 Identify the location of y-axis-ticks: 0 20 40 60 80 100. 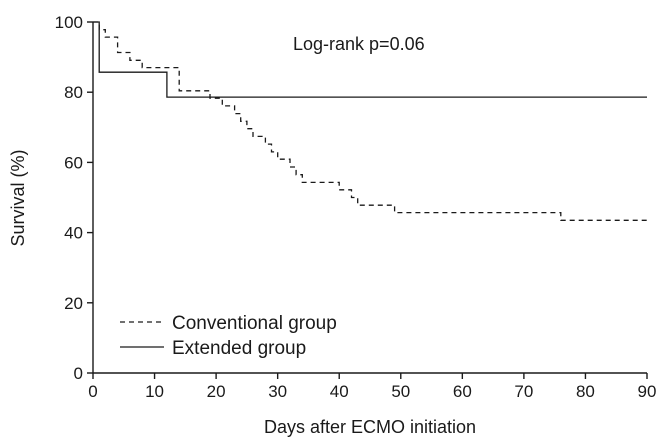
(74, 198).